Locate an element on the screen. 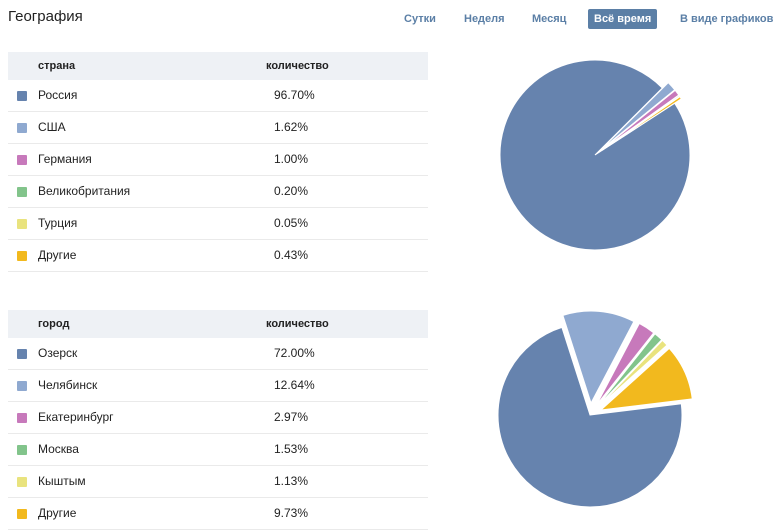  city-name: Другие is located at coordinates (57, 513).